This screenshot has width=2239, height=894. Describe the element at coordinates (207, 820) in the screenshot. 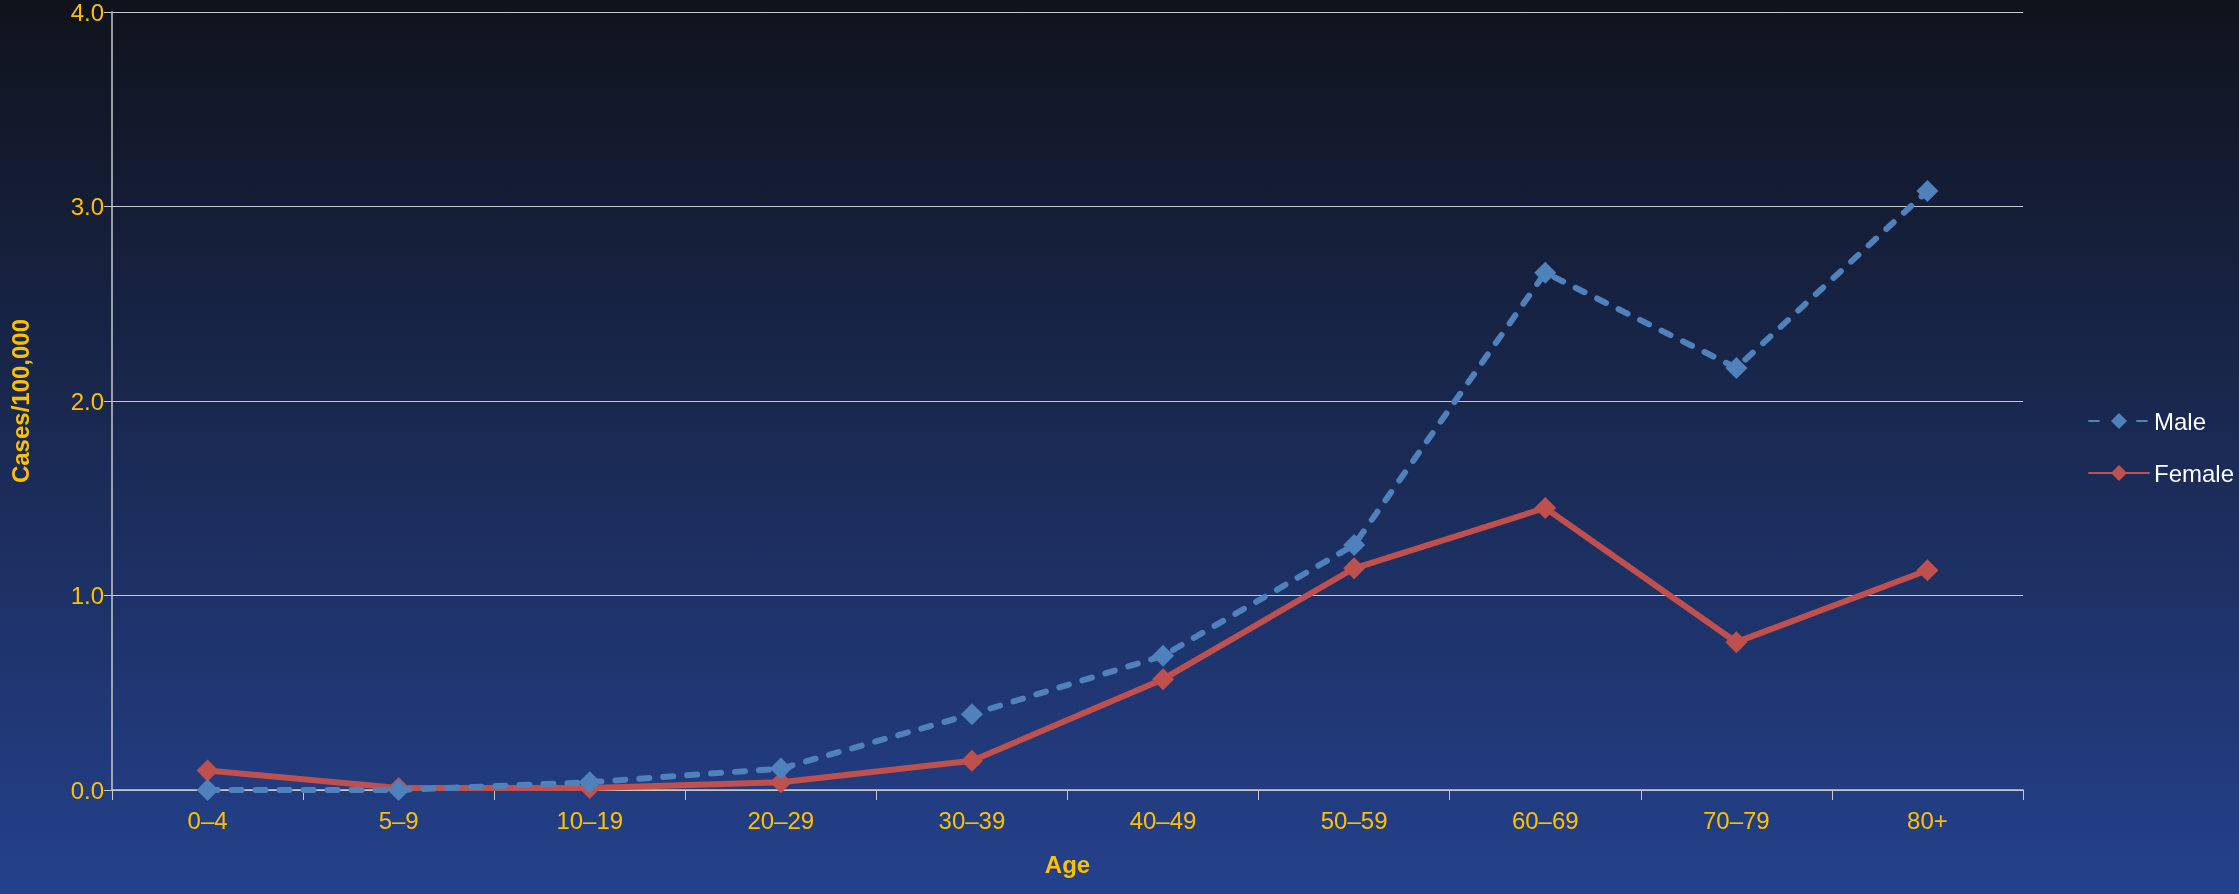

I see `x-tick-label: 0–4` at that location.